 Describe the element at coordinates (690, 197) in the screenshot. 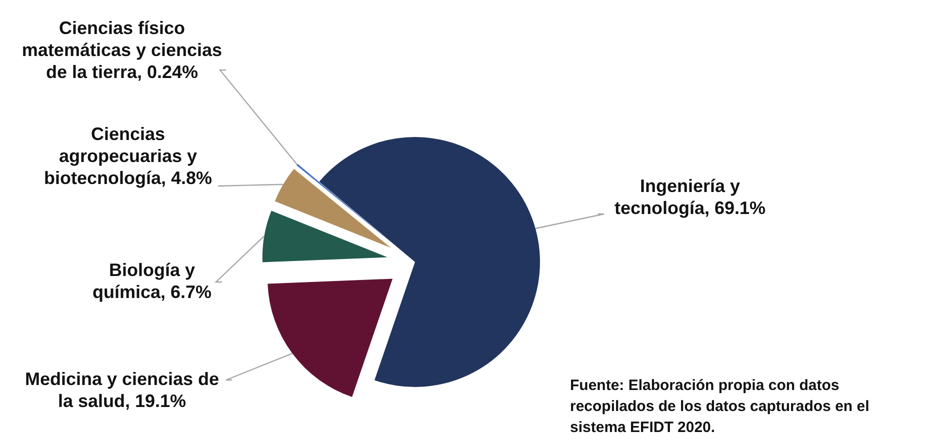

I see `slice-label: Ingeniería y tecnología, 69.1%` at that location.